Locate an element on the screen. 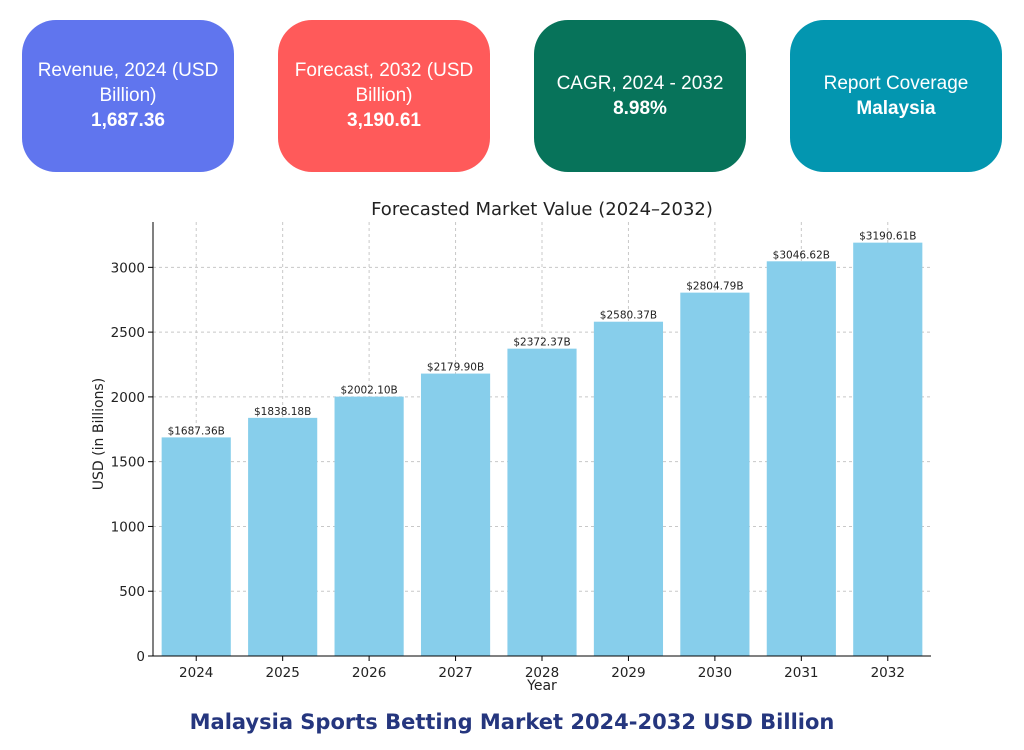 The width and height of the screenshot is (1024, 750). data-label-2027: $2179.90B is located at coordinates (455, 368).